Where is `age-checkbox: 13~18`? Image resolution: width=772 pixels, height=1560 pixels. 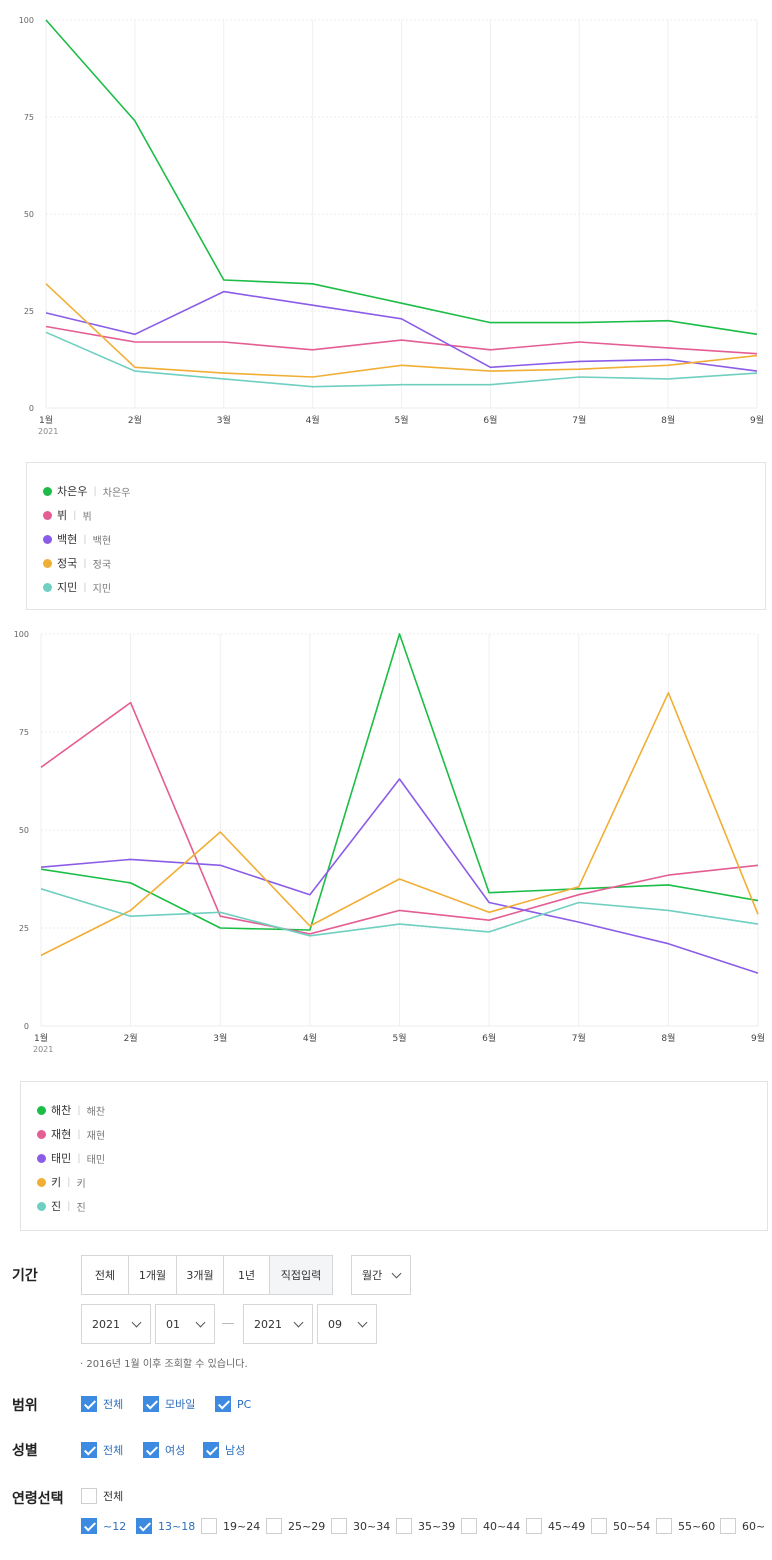
age-checkbox: 13~18 is located at coordinates (165, 1526).